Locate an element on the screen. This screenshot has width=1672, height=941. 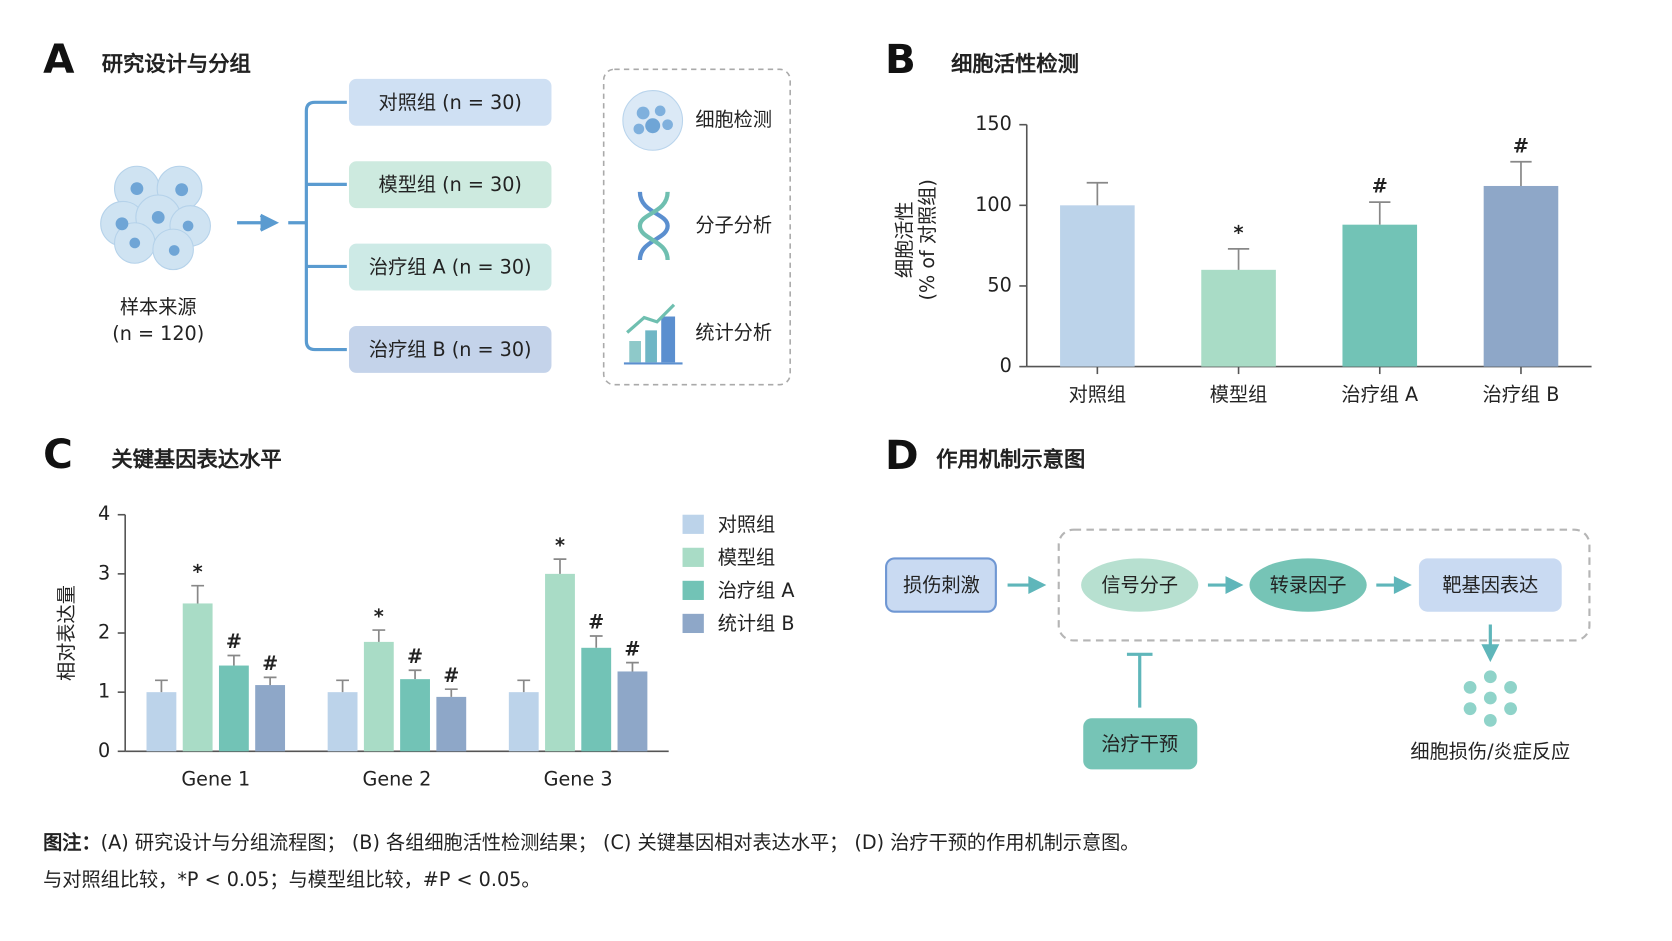
x-tick-label: Gene 1 is located at coordinates (215, 779).